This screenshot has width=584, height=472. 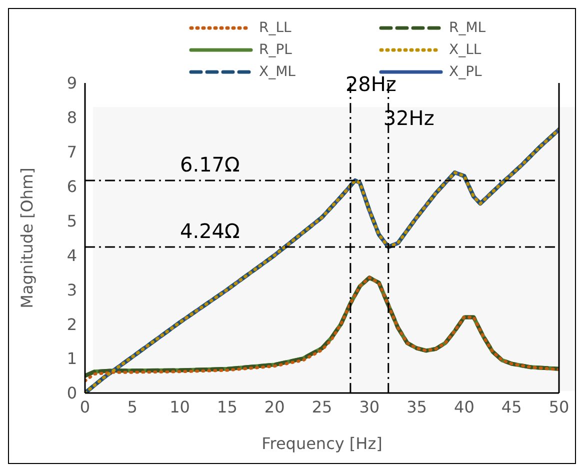 What do you see at coordinates (71, 358) in the screenshot?
I see `y-tick-label: 1` at bounding box center [71, 358].